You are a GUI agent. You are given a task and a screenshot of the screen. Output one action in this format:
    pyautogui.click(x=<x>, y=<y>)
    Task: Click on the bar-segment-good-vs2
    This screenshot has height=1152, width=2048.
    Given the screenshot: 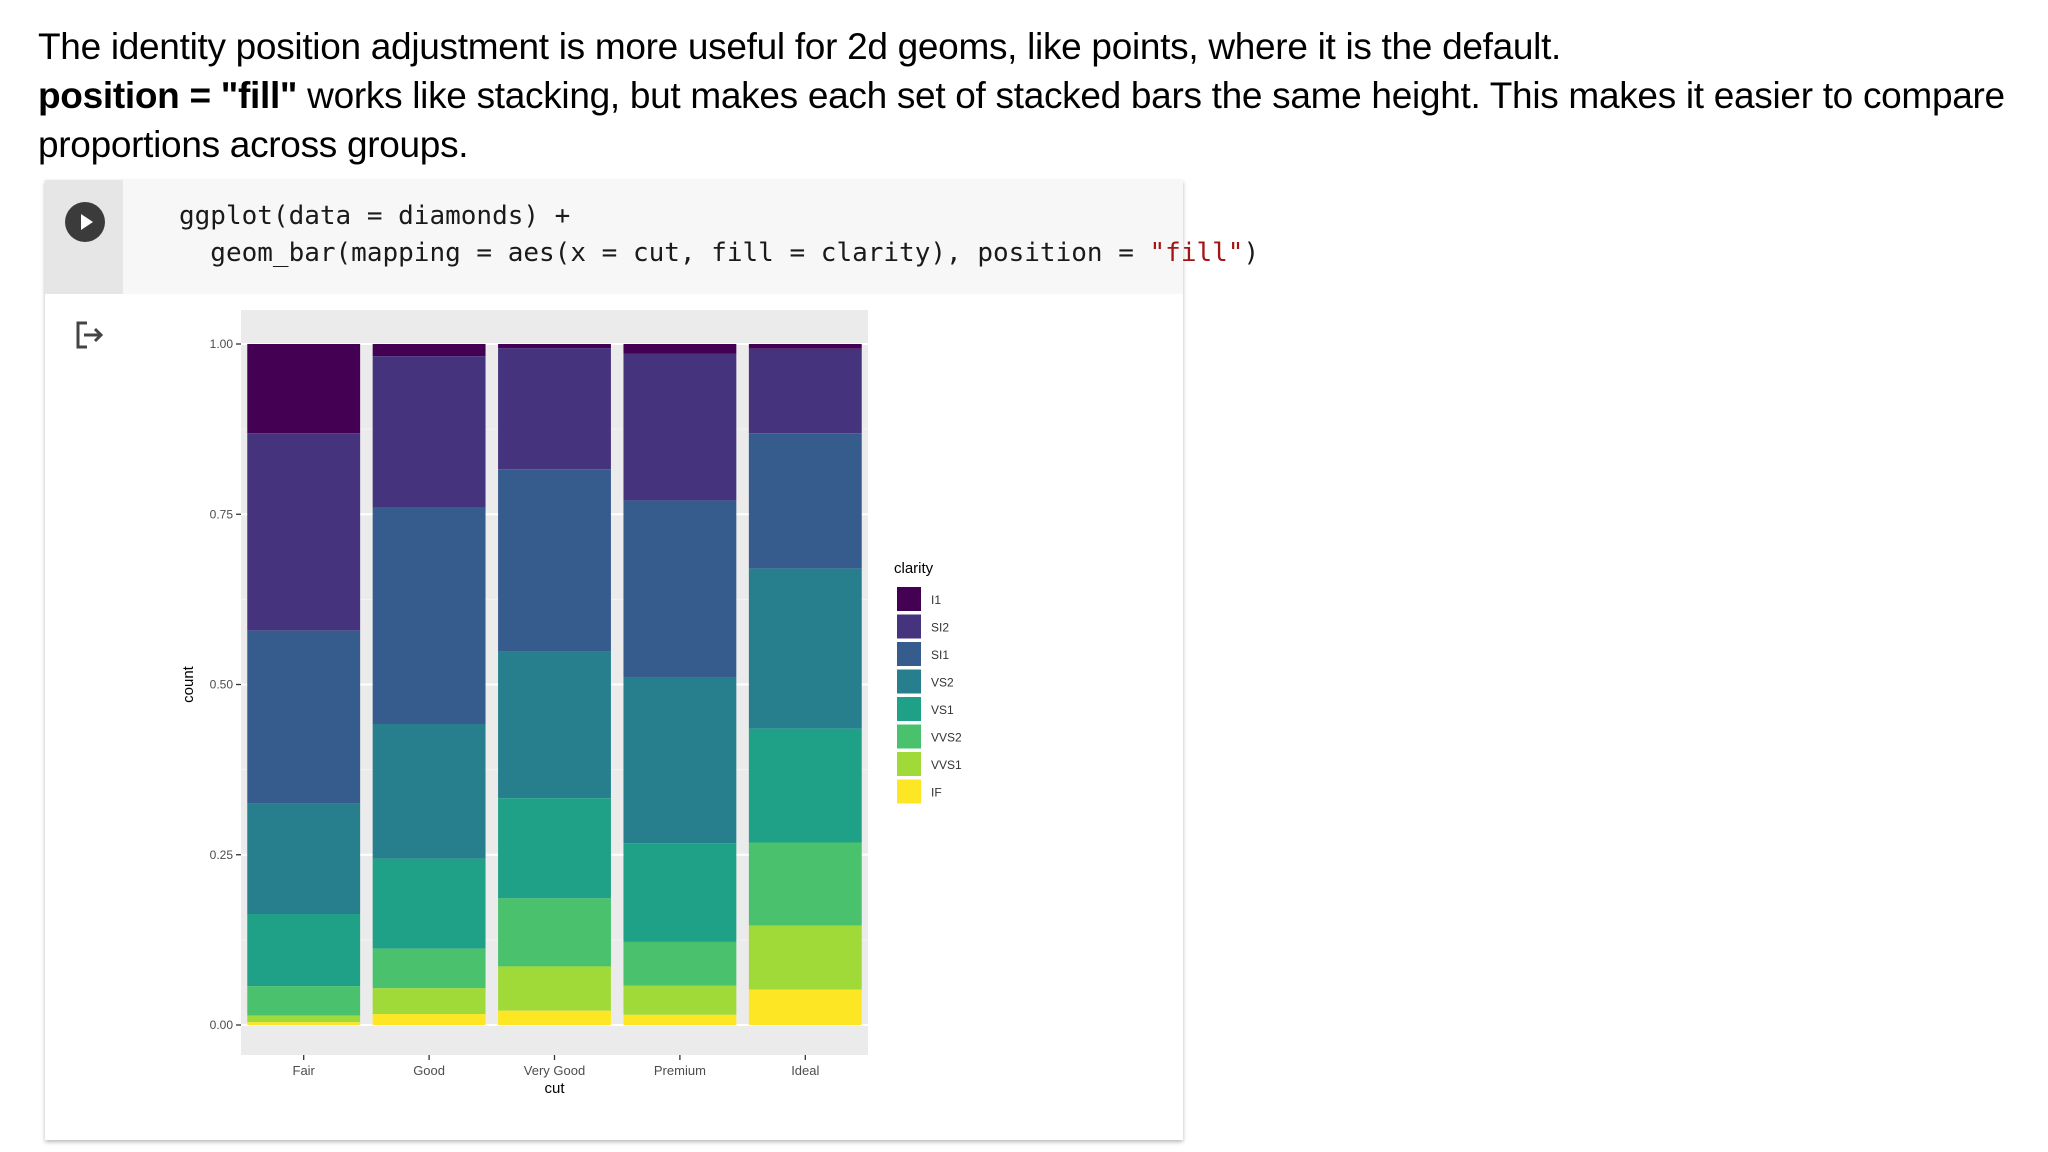 What is the action you would take?
    pyautogui.click(x=429, y=791)
    